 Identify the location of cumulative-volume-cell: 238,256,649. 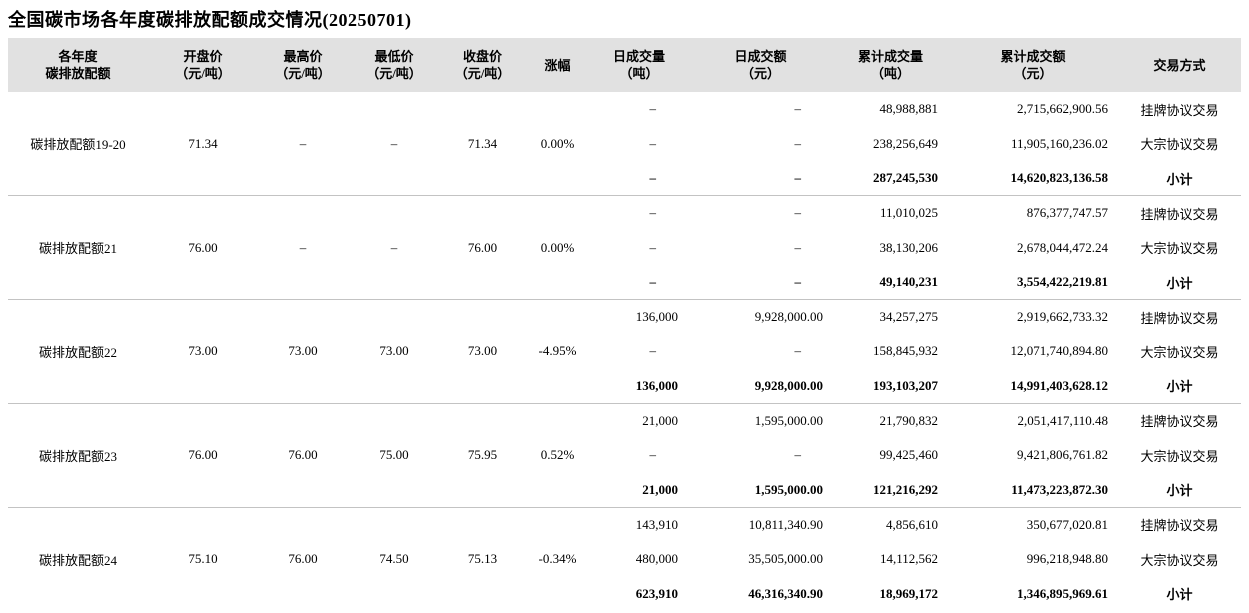
(905, 143).